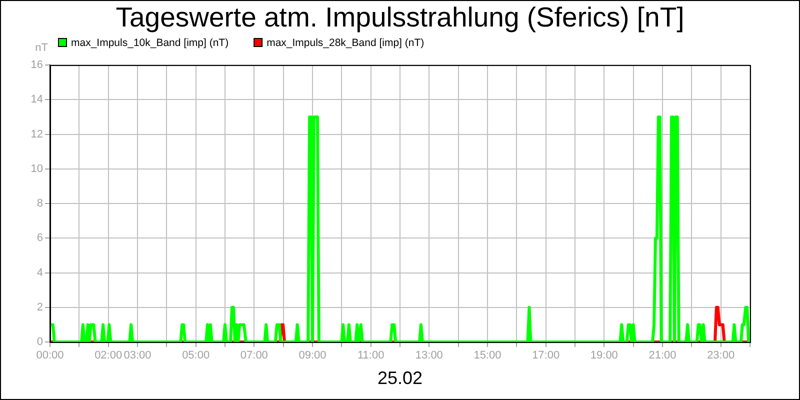 The height and width of the screenshot is (400, 800). I want to click on x-tick-label: 19:00, so click(604, 356).